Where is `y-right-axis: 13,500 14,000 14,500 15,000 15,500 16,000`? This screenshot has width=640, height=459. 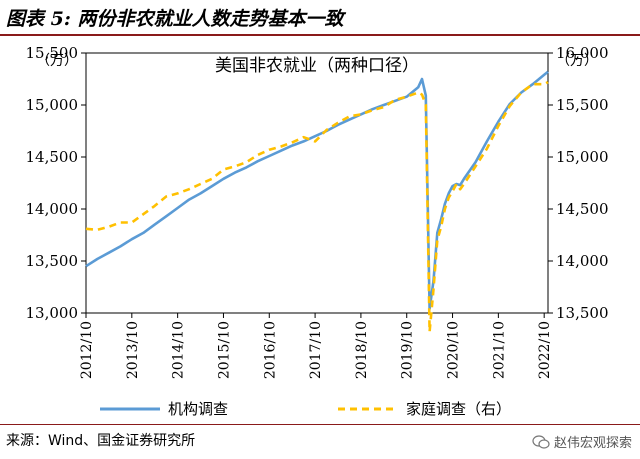
y-right-axis: 13,500 14,000 14,500 15,000 15,500 16,000 is located at coordinates (578, 183).